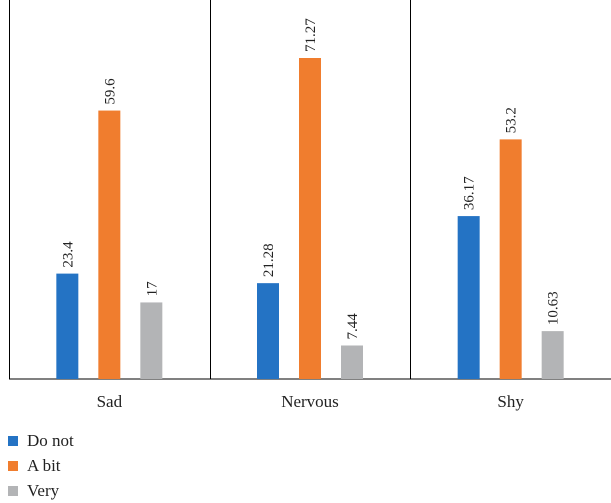 The height and width of the screenshot is (503, 611). Describe the element at coordinates (152, 289) in the screenshot. I see `data-label: 17` at that location.